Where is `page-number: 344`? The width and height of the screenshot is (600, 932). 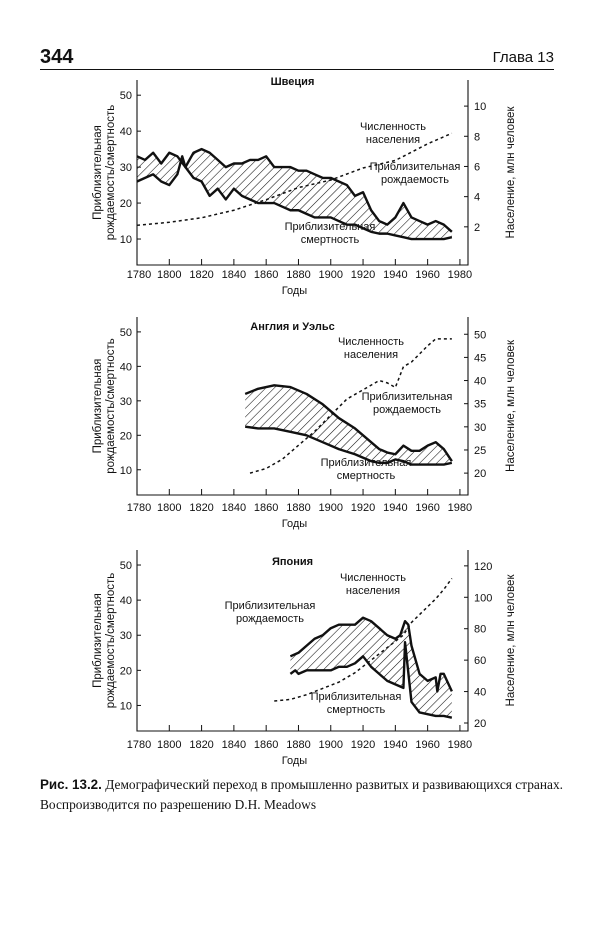
page-number: 344 is located at coordinates (57, 57).